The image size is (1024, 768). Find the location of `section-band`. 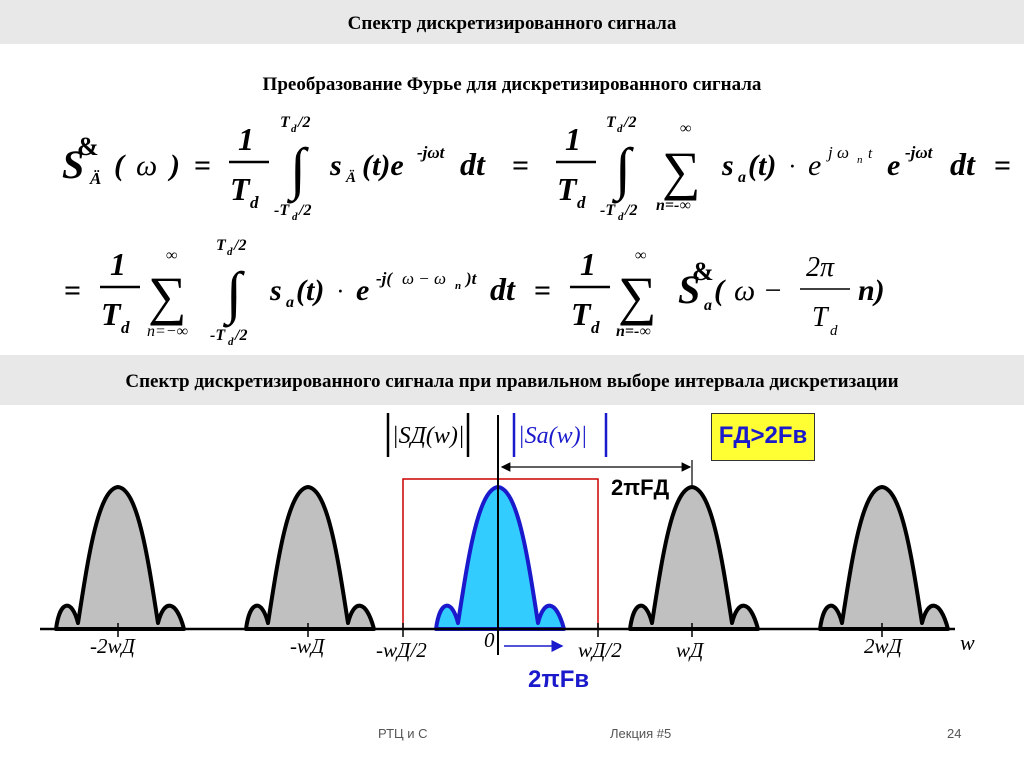

section-band is located at coordinates (512, 380).